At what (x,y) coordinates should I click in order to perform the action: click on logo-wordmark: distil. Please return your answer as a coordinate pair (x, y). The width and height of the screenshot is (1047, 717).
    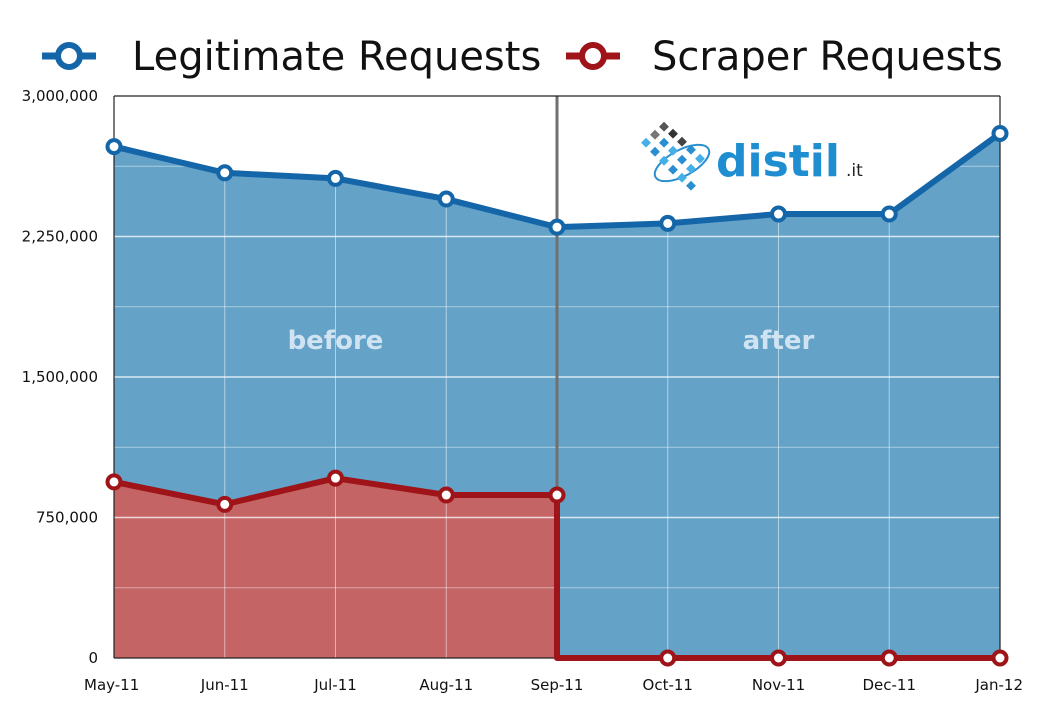
    Looking at the image, I should click on (778, 161).